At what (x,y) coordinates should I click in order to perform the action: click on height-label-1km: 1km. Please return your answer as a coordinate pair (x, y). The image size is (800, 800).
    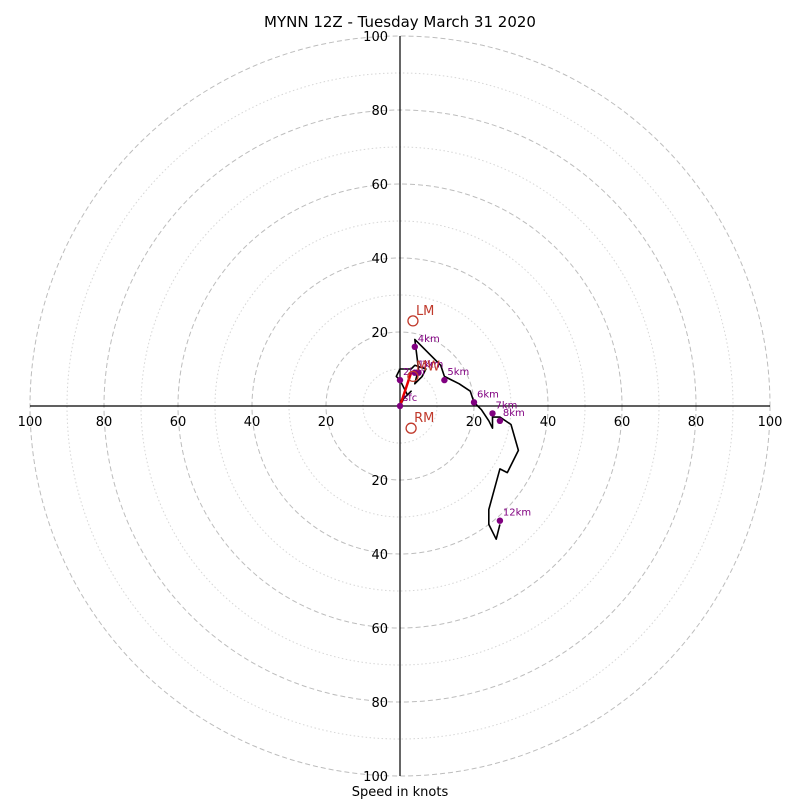
    Looking at the image, I should click on (429, 365).